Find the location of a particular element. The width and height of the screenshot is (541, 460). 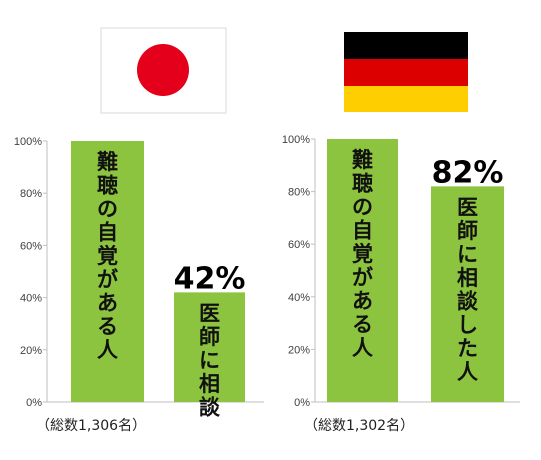

bar-category-label: し is located at coordinates (467, 325).